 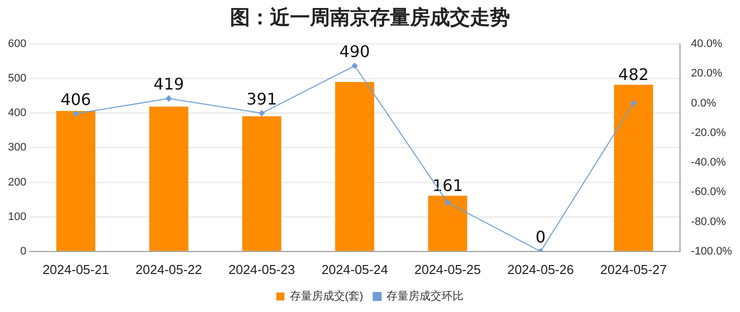 What do you see at coordinates (23, 251) in the screenshot?
I see `y-tick-label: 0` at bounding box center [23, 251].